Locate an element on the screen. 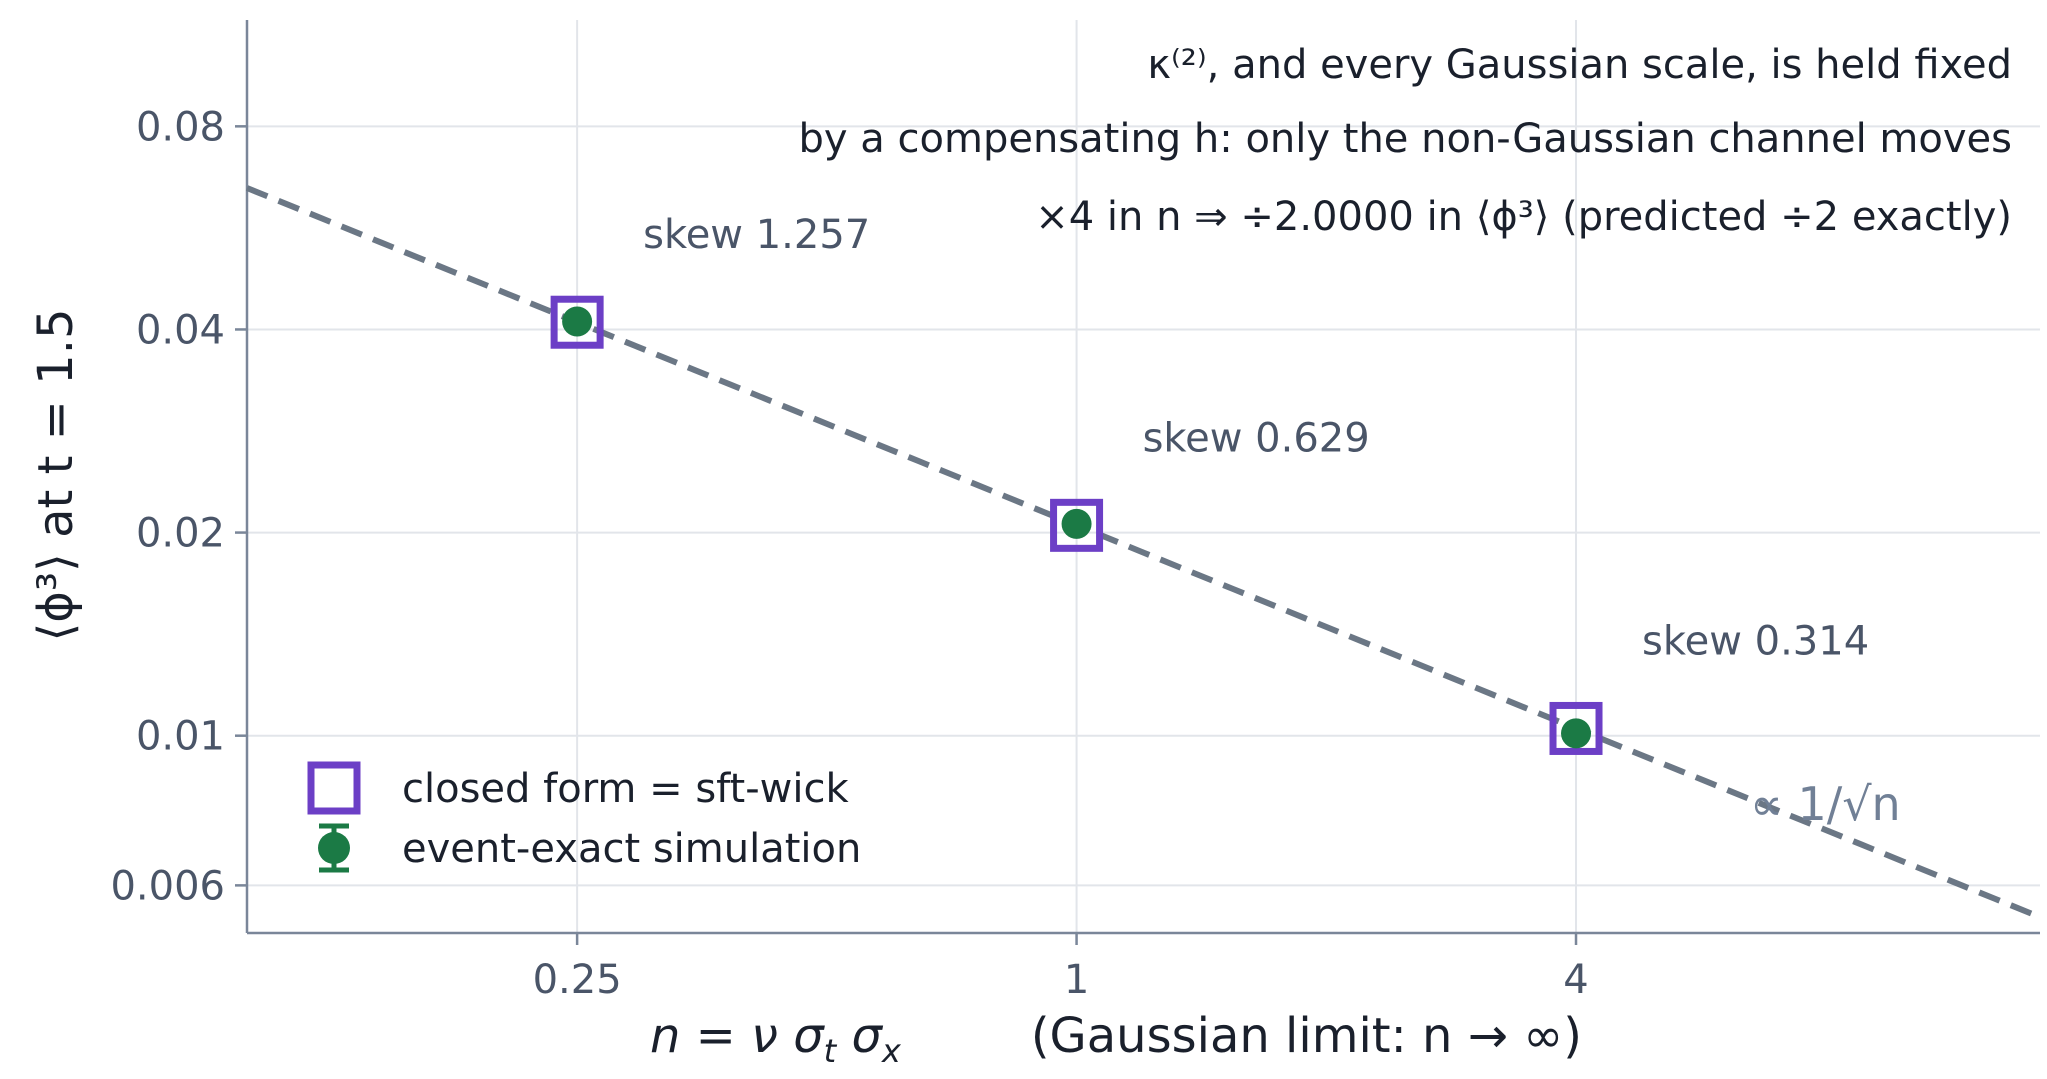 This screenshot has width=2047, height=1079. legend-simulation-label: event-exact simulation is located at coordinates (631, 849).